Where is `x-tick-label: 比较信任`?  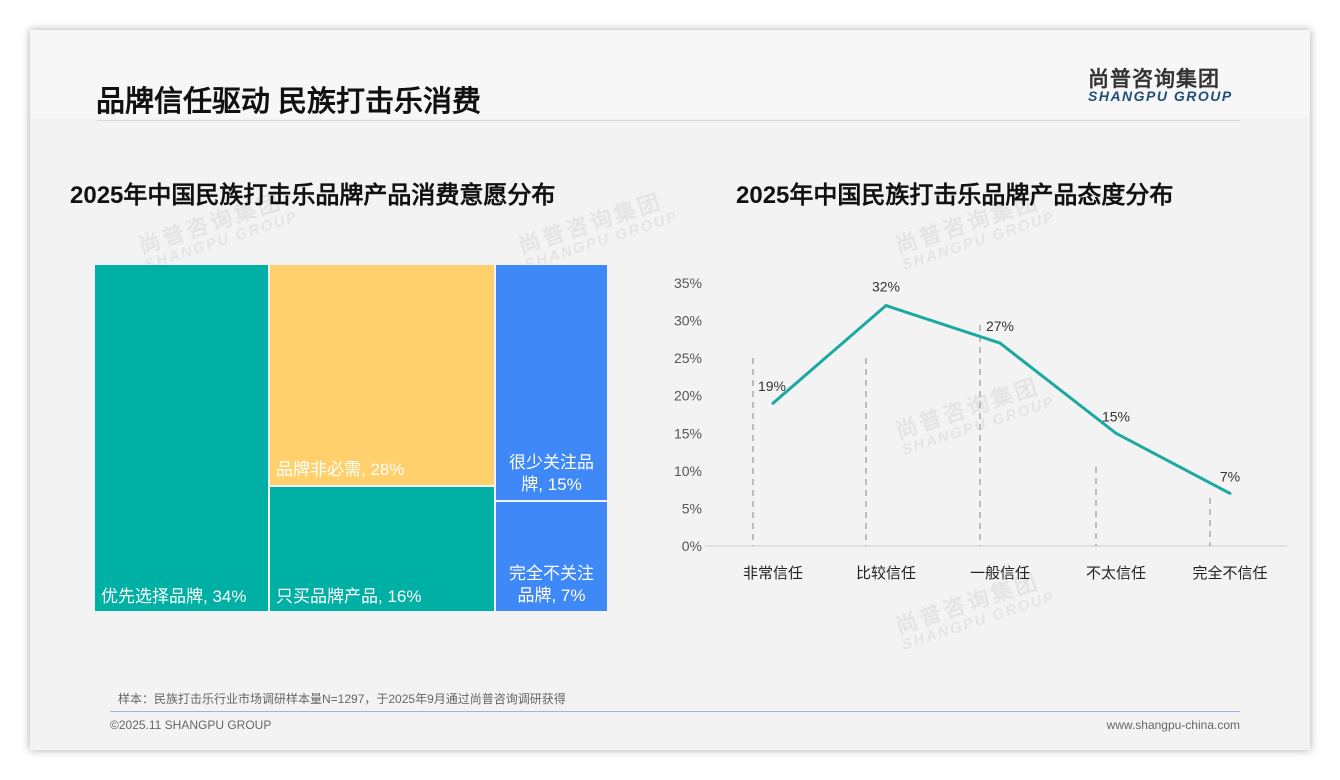
x-tick-label: 比较信任 is located at coordinates (886, 573).